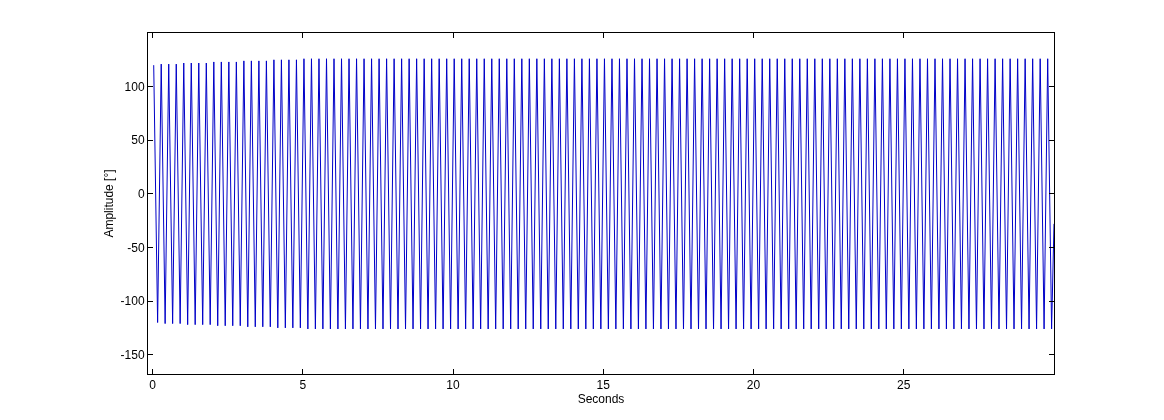 This screenshot has width=1164, height=420. Describe the element at coordinates (132, 301) in the screenshot. I see `y-tick-label: -100` at that location.